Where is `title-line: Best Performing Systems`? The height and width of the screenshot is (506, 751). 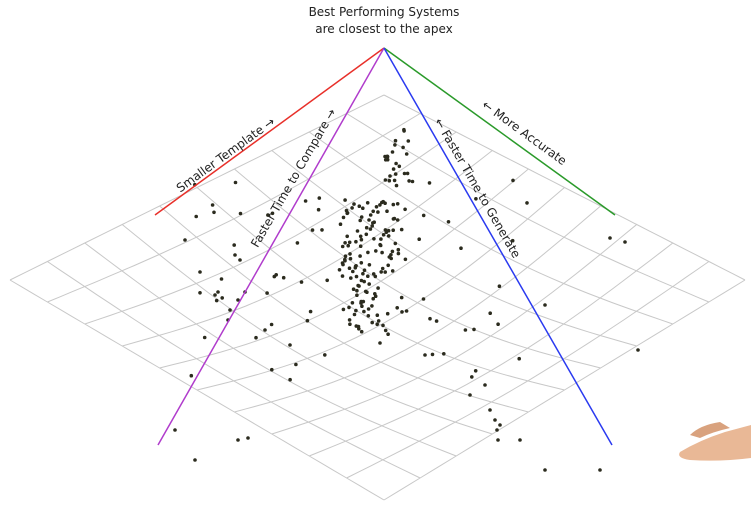 title-line: Best Performing Systems is located at coordinates (384, 12).